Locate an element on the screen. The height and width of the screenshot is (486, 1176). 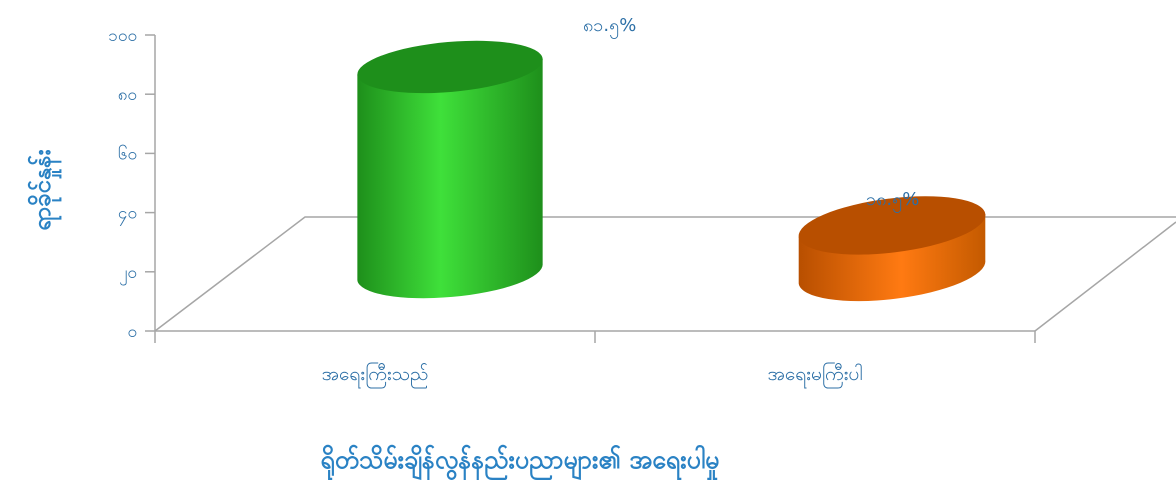
category-label-1: အရေးမကြီးပါ is located at coordinates (814, 375).